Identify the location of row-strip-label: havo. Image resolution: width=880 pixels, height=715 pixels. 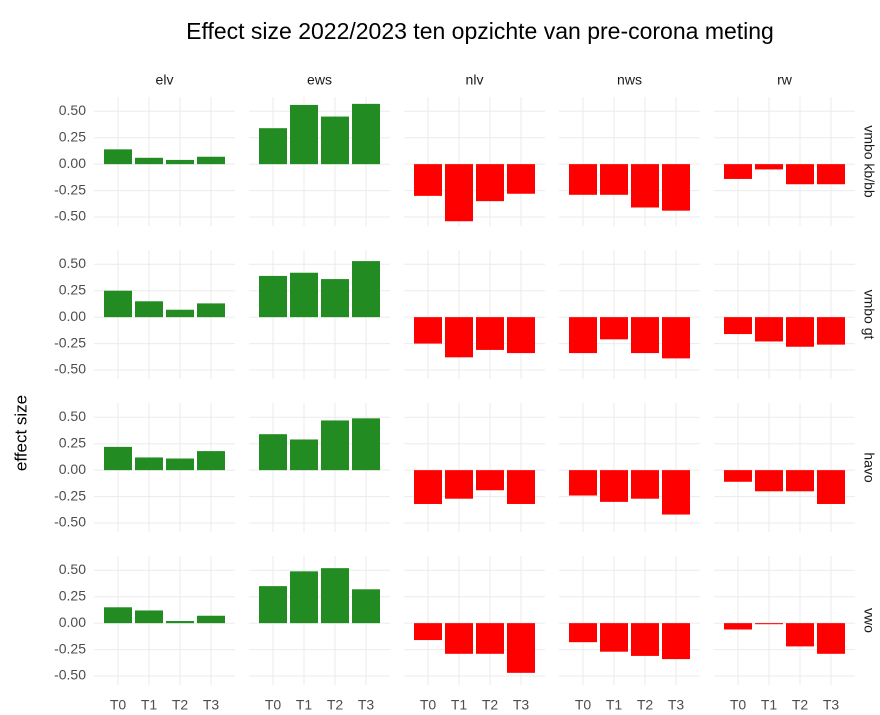
(869, 467).